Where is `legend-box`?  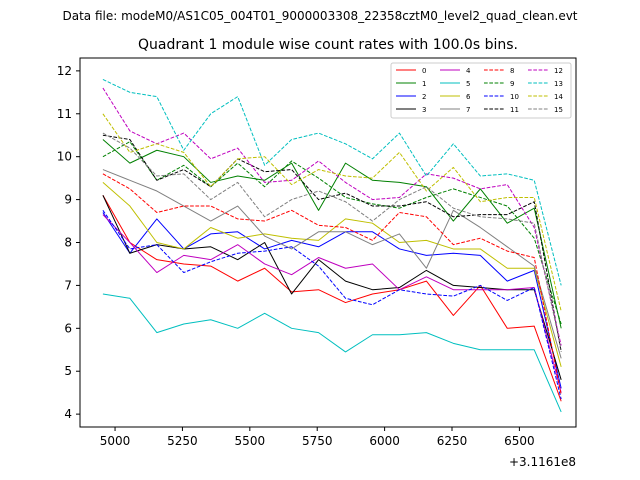 legend-box is located at coordinates (481, 90).